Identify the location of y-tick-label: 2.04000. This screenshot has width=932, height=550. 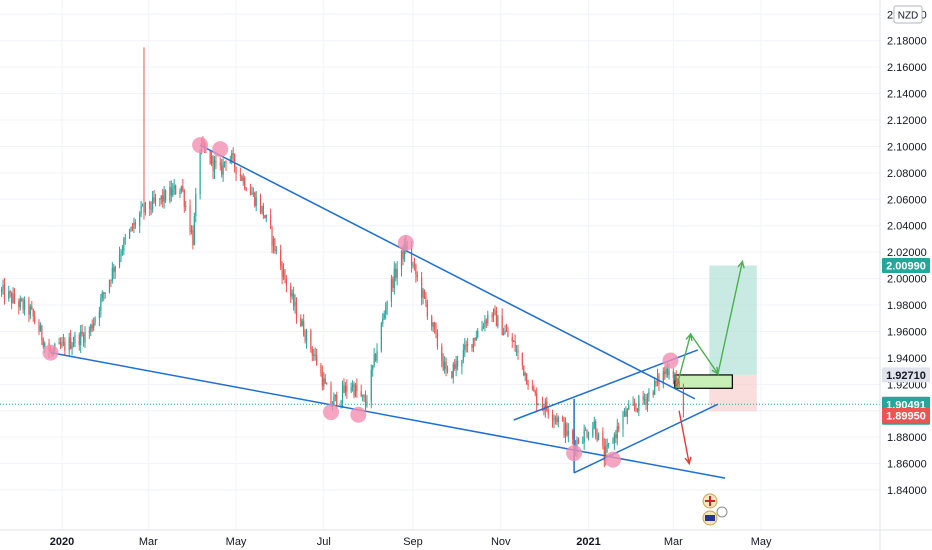
(907, 227).